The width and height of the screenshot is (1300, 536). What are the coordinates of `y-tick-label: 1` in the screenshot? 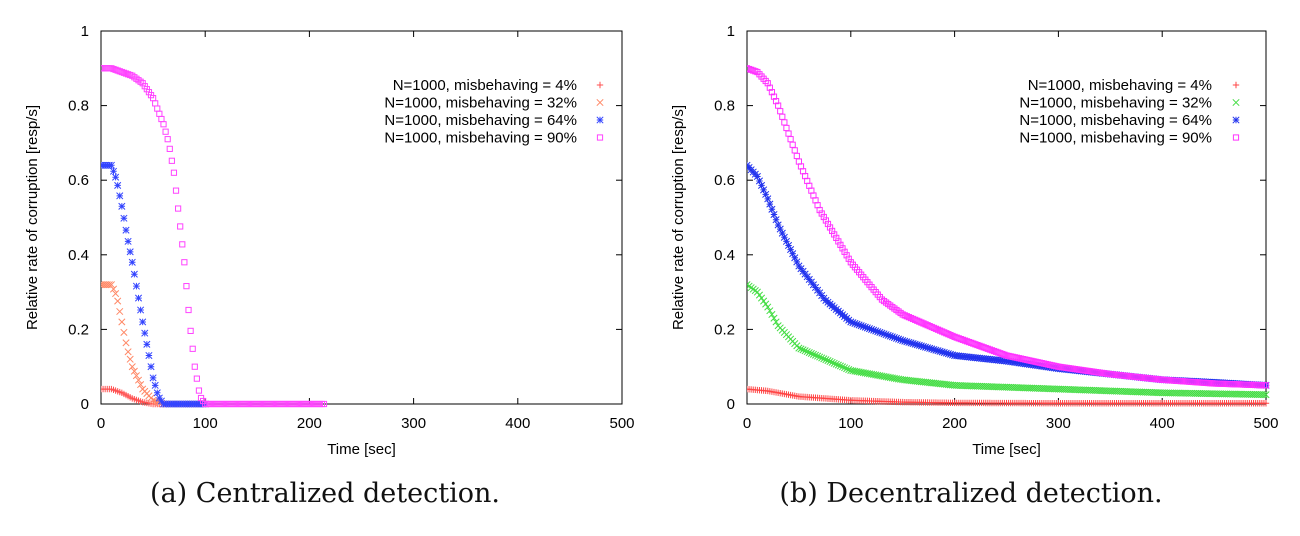 It's located at (731, 31).